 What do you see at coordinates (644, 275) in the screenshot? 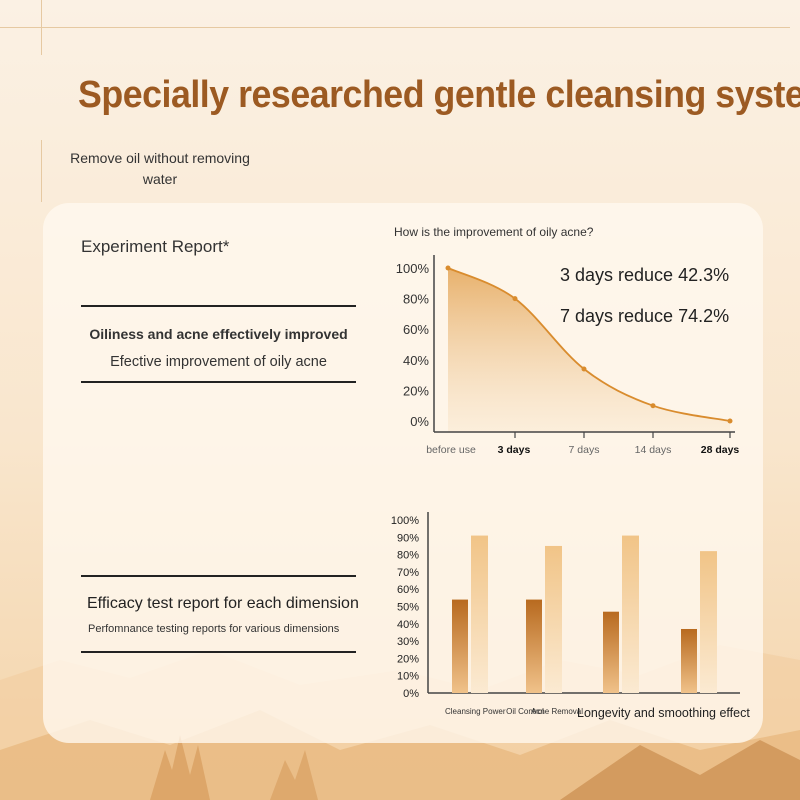
I see `annotation-3-days: 3 days reduce 42.3%` at bounding box center [644, 275].